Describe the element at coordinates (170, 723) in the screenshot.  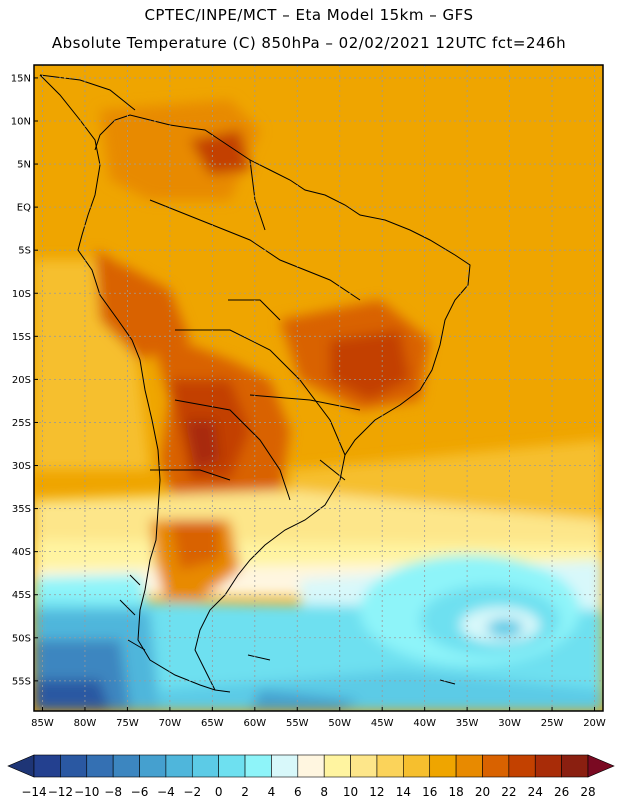
I see `lon-tick-label: 70W` at that location.